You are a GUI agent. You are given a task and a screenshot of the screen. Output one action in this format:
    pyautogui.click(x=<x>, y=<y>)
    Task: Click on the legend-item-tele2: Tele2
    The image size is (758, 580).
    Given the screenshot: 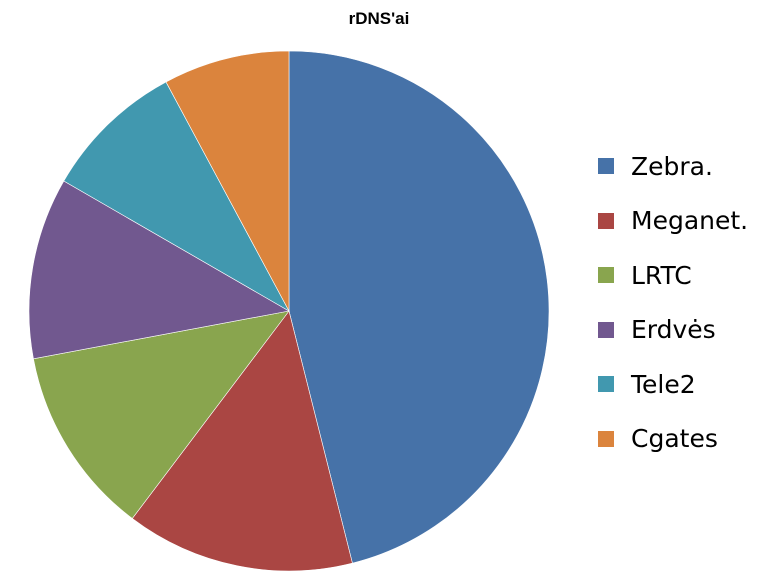 What is the action you would take?
    pyautogui.click(x=673, y=384)
    